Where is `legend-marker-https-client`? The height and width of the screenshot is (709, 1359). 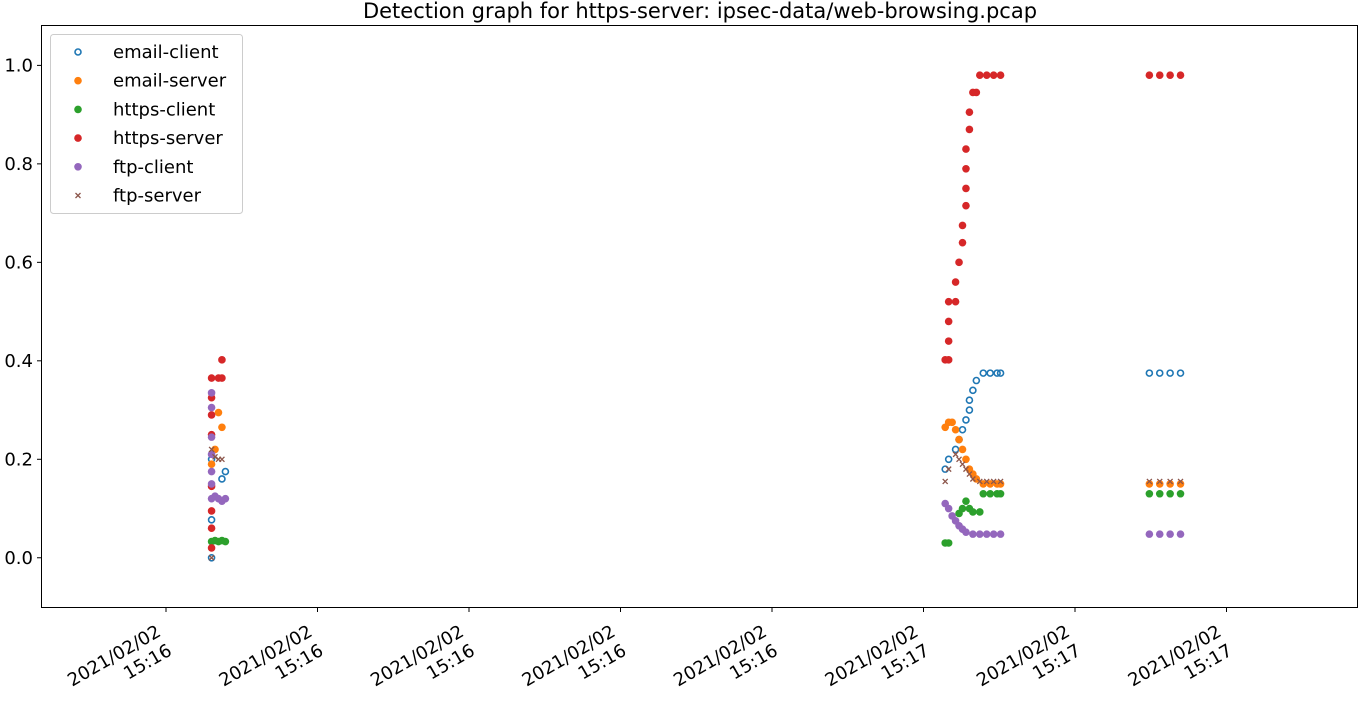 legend-marker-https-client is located at coordinates (78, 109).